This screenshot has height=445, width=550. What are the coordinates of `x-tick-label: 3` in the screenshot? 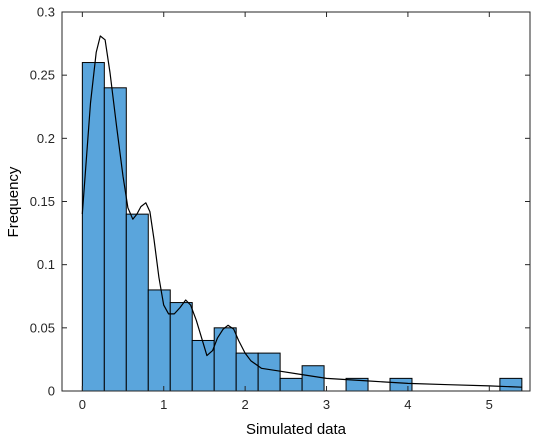 It's located at (326, 404).